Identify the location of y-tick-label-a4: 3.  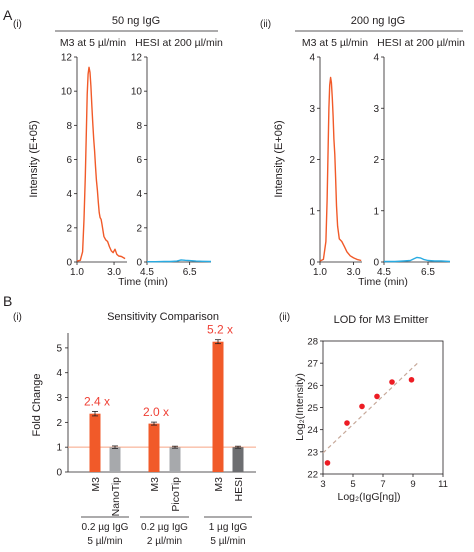
(376, 109).